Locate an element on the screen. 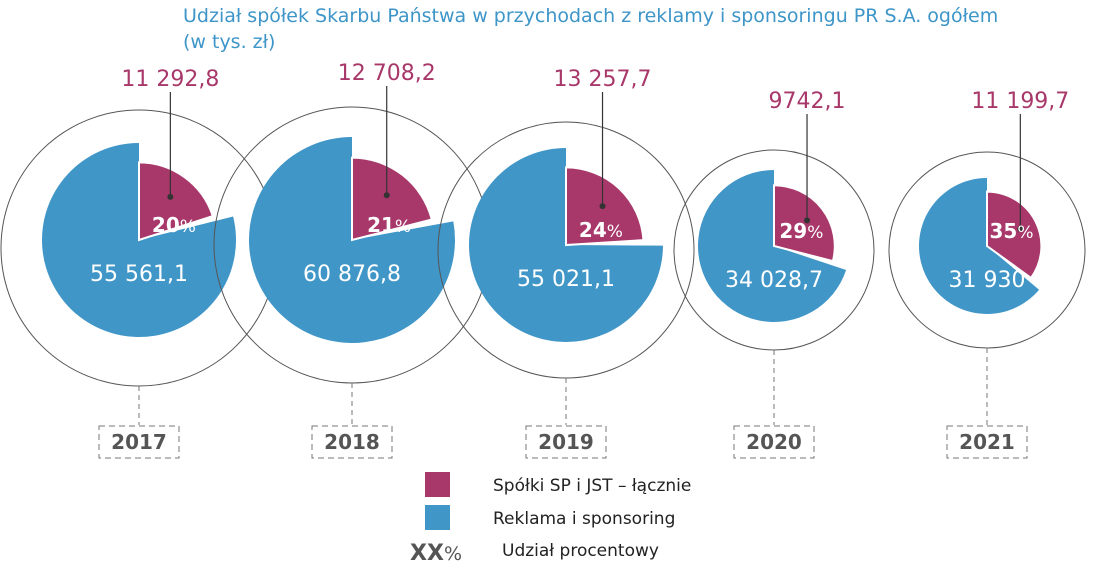  magenta-value-label-2017: 11 292,8 is located at coordinates (170, 79).